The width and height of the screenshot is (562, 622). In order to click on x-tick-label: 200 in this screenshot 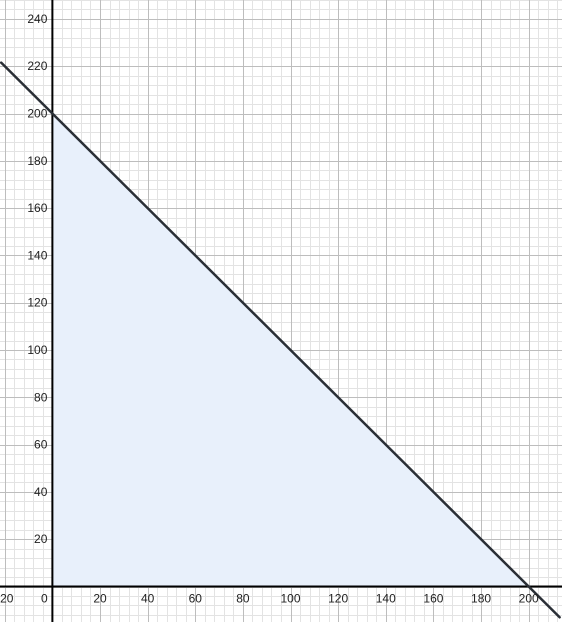, I will do `click(529, 599)`.